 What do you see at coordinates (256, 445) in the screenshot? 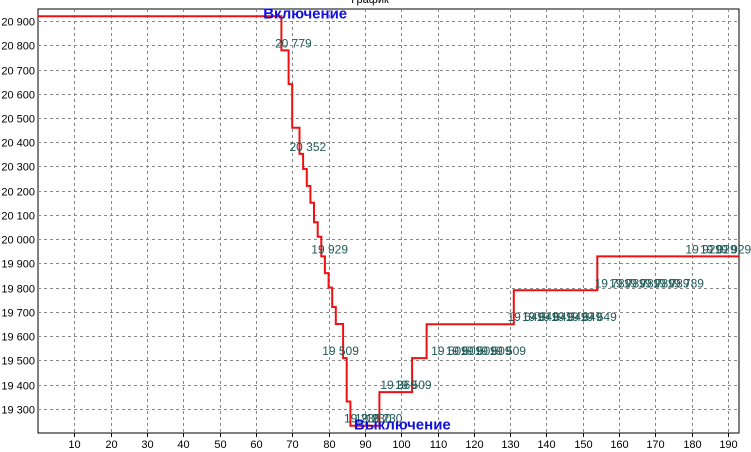
I see `x-tick-label: 60` at bounding box center [256, 445].